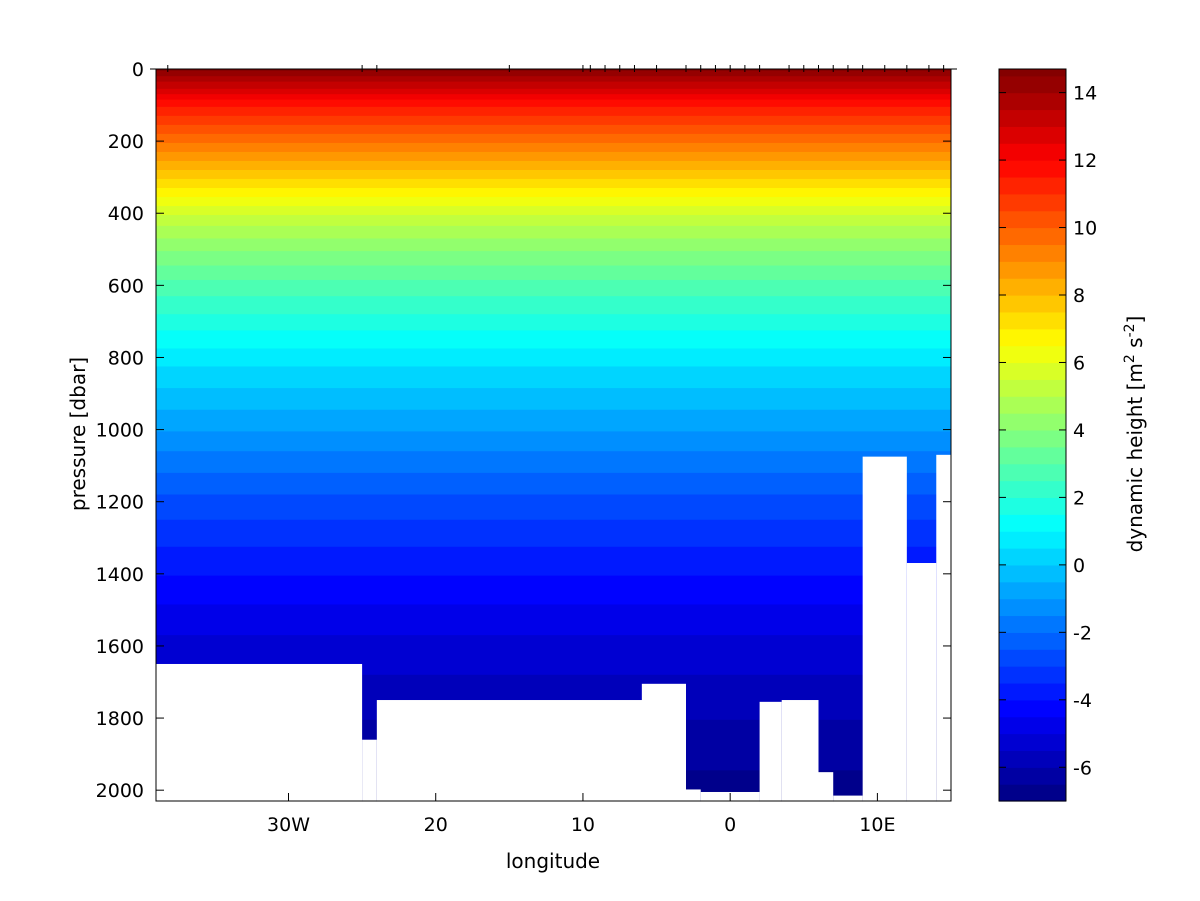 The height and width of the screenshot is (901, 1200). I want to click on y-tick-label: 2000, so click(120, 791).